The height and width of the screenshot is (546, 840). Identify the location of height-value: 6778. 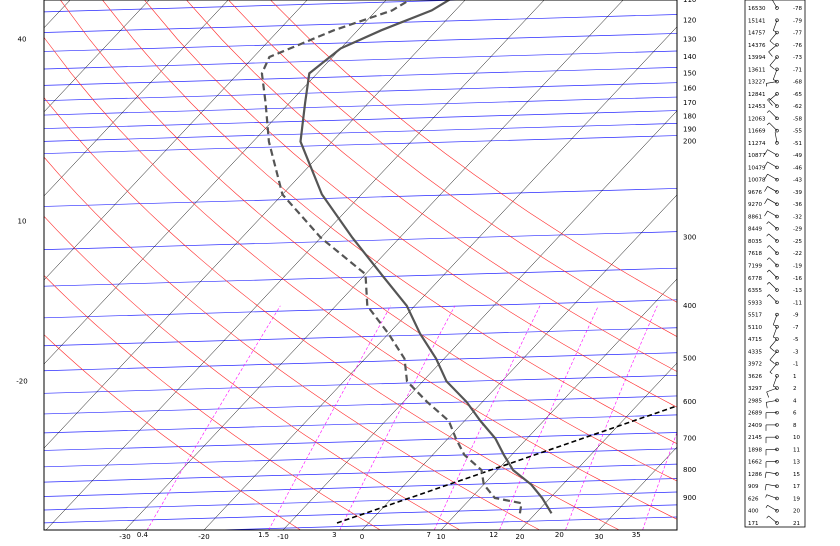
(755, 279).